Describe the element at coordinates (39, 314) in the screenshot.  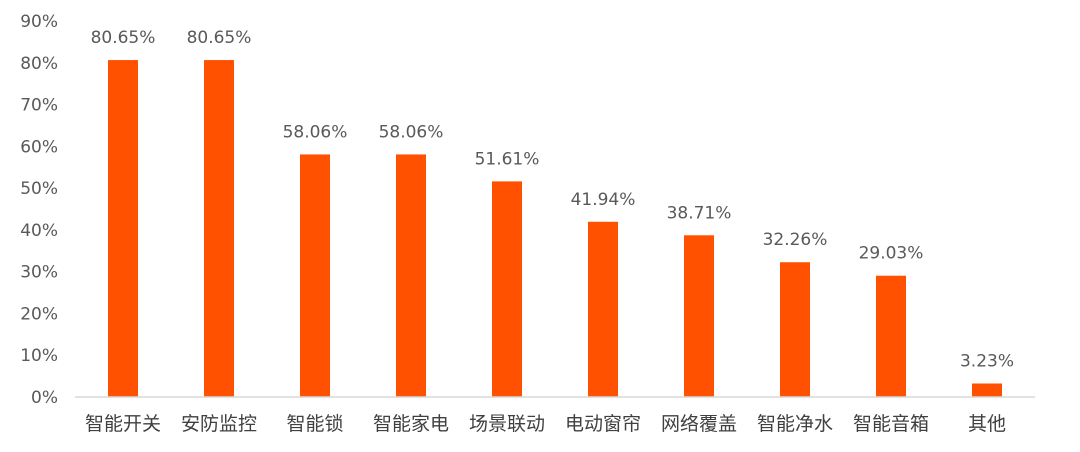
I see `y-tick-label: 20%` at that location.